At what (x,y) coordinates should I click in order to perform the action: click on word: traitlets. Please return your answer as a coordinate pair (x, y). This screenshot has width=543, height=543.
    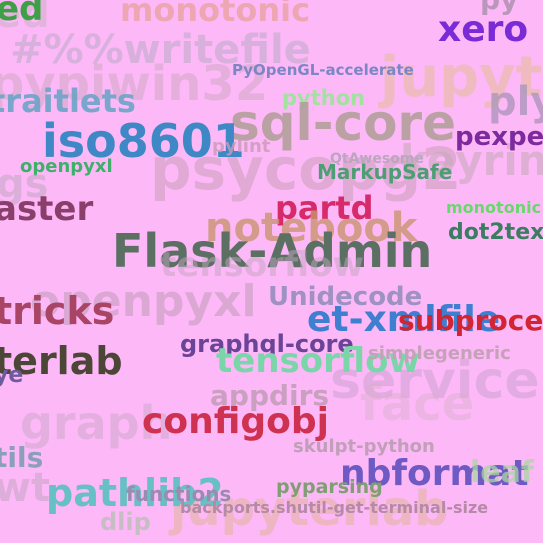
    Looking at the image, I should click on (68, 101).